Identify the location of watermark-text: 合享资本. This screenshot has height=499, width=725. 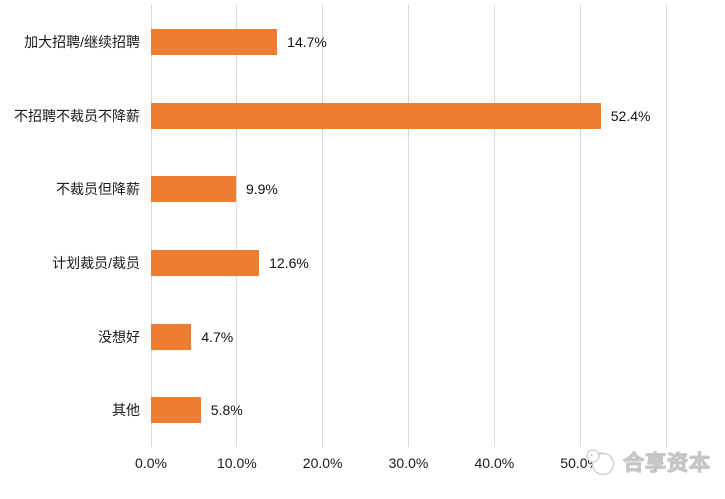
(667, 464).